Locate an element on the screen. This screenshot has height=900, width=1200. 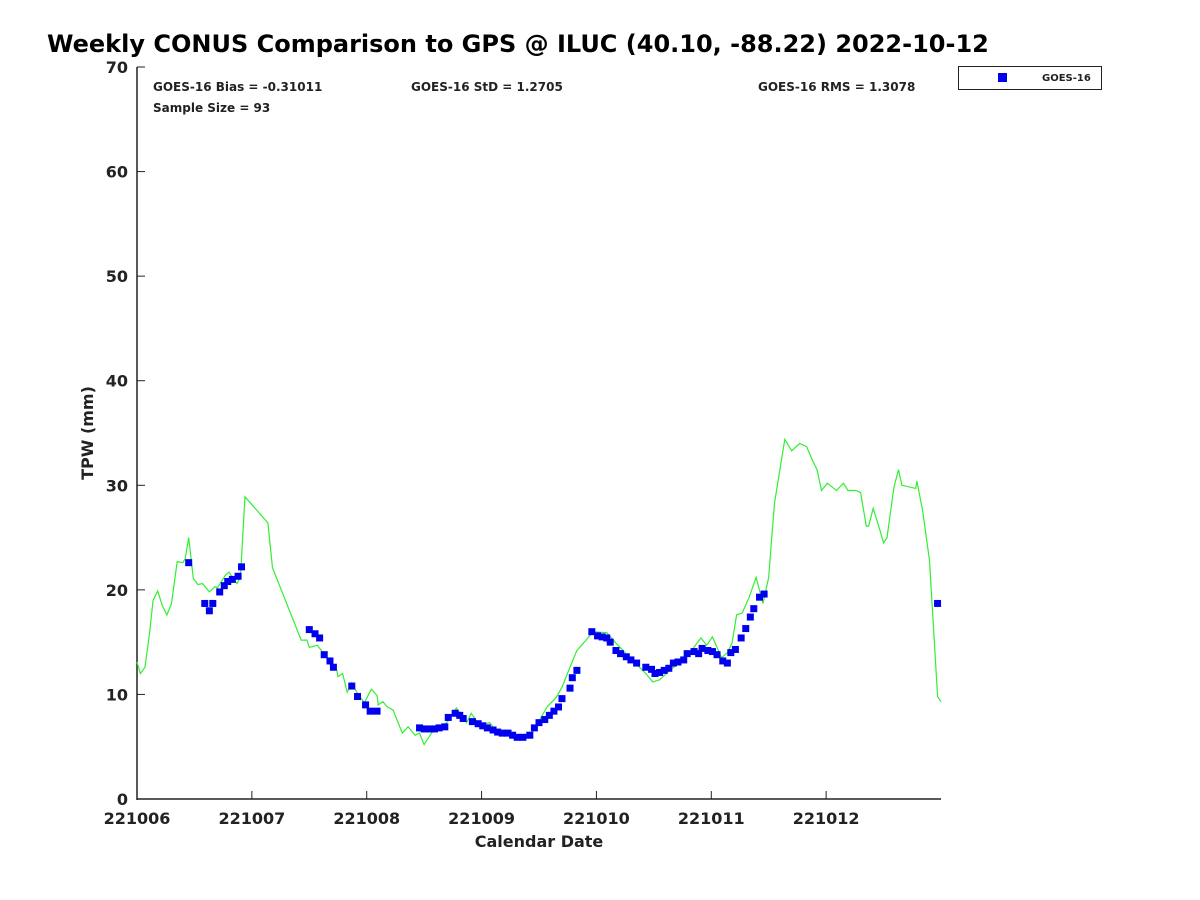
legend: GOES-16 is located at coordinates (1030, 78).